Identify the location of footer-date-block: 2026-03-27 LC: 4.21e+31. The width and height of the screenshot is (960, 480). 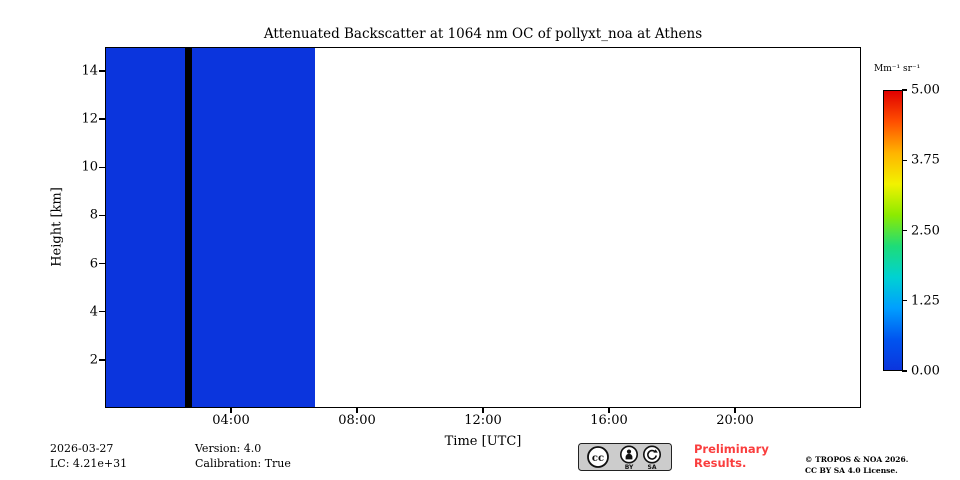
(88, 456).